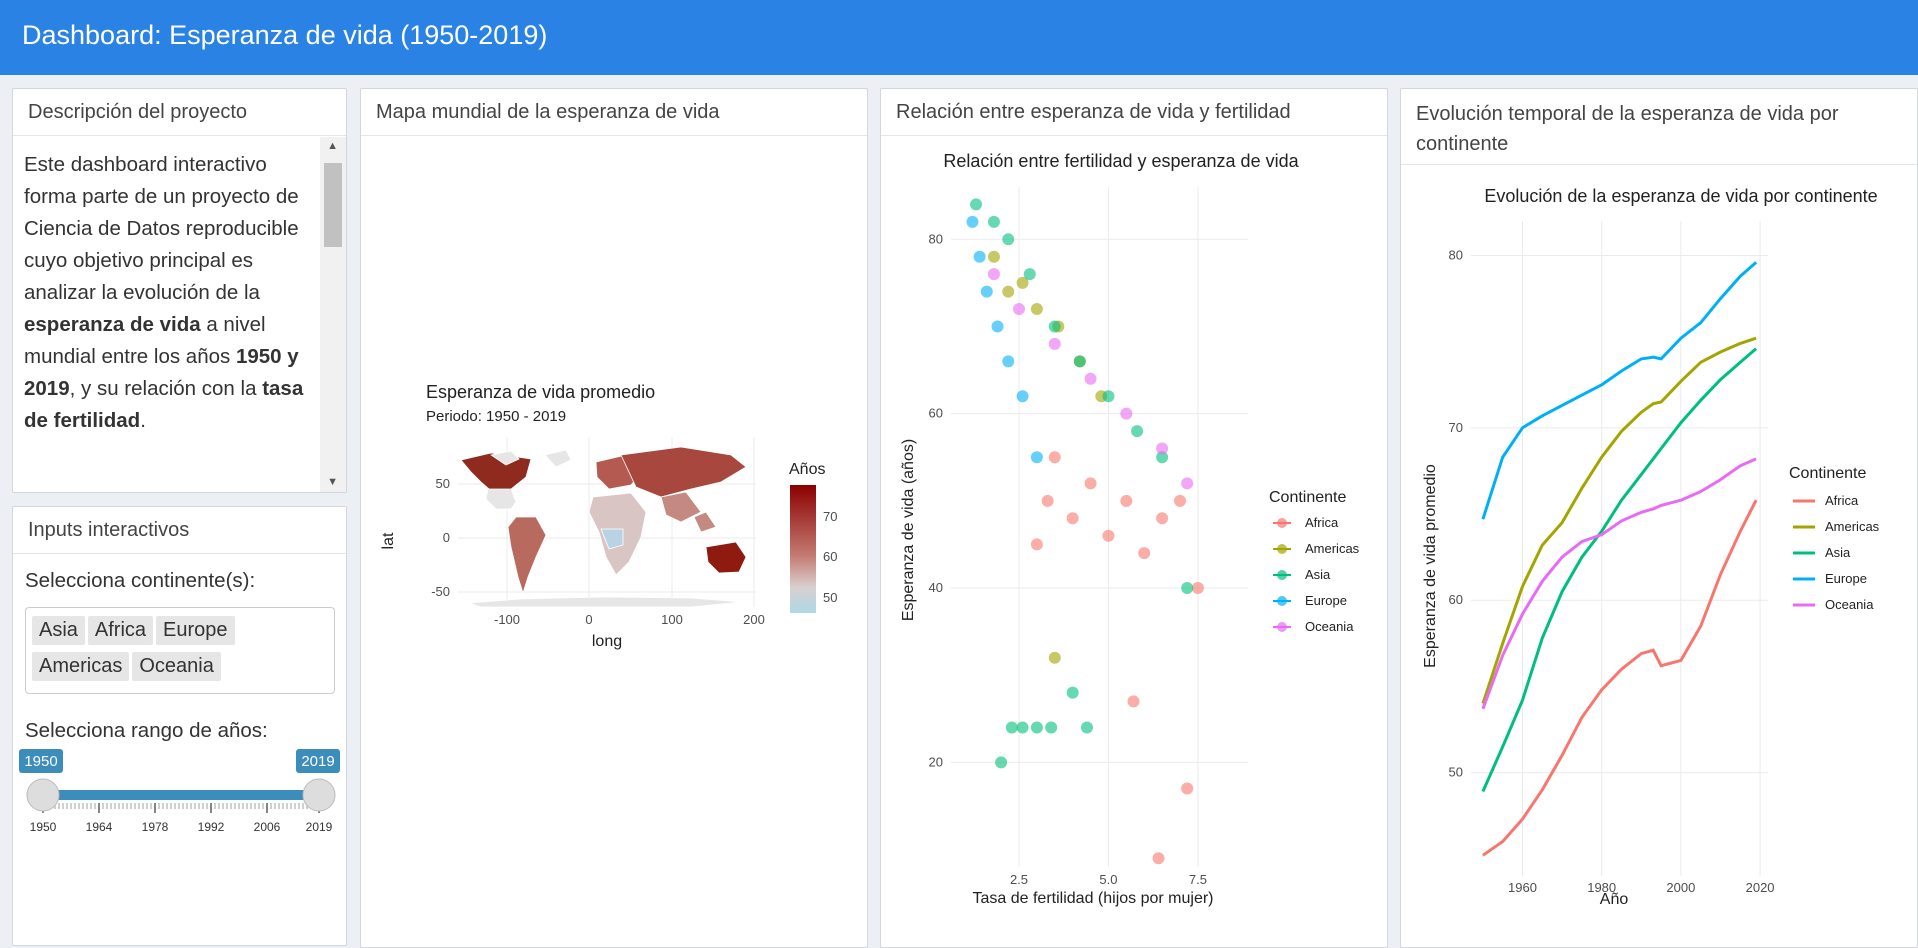 This screenshot has width=1918, height=948. What do you see at coordinates (40, 761) in the screenshot?
I see `slider-from-label: 1950` at bounding box center [40, 761].